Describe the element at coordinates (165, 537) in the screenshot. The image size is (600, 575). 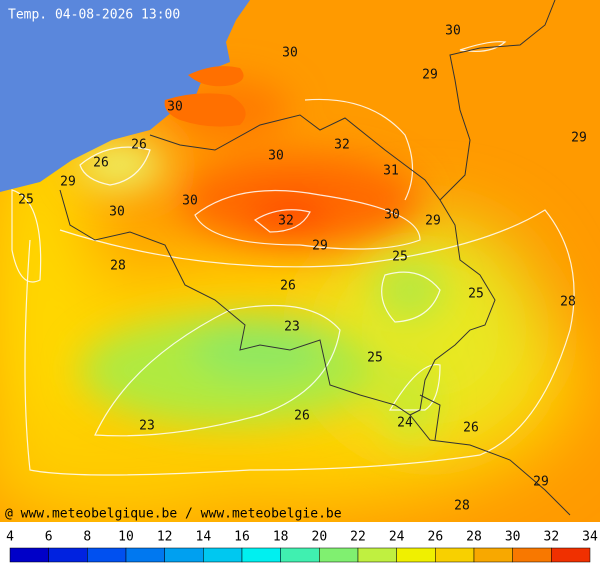
I see `legend-tick-label: 12` at that location.